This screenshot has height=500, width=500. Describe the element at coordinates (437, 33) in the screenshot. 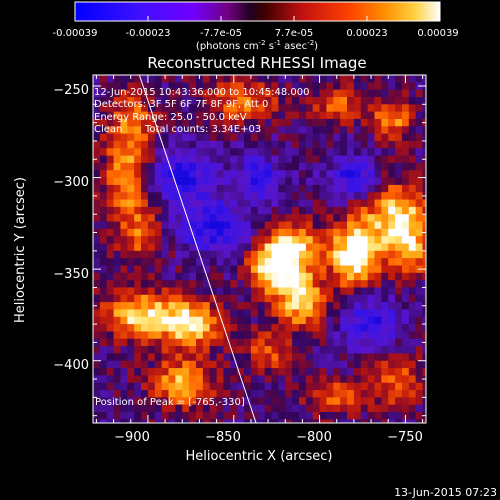

I see `colorbar-tick-label: 0.00039` at that location.